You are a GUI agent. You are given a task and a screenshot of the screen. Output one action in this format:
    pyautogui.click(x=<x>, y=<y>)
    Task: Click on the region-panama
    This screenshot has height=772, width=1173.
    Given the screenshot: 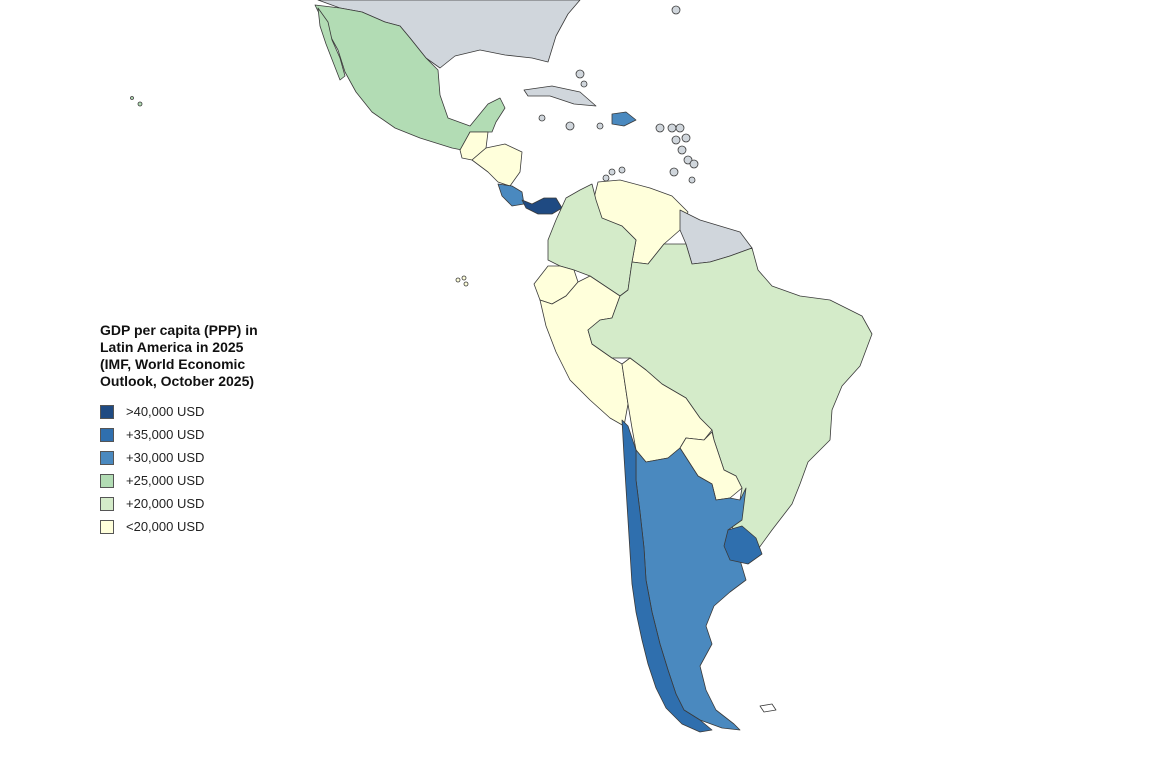 What is the action you would take?
    pyautogui.click(x=542, y=206)
    